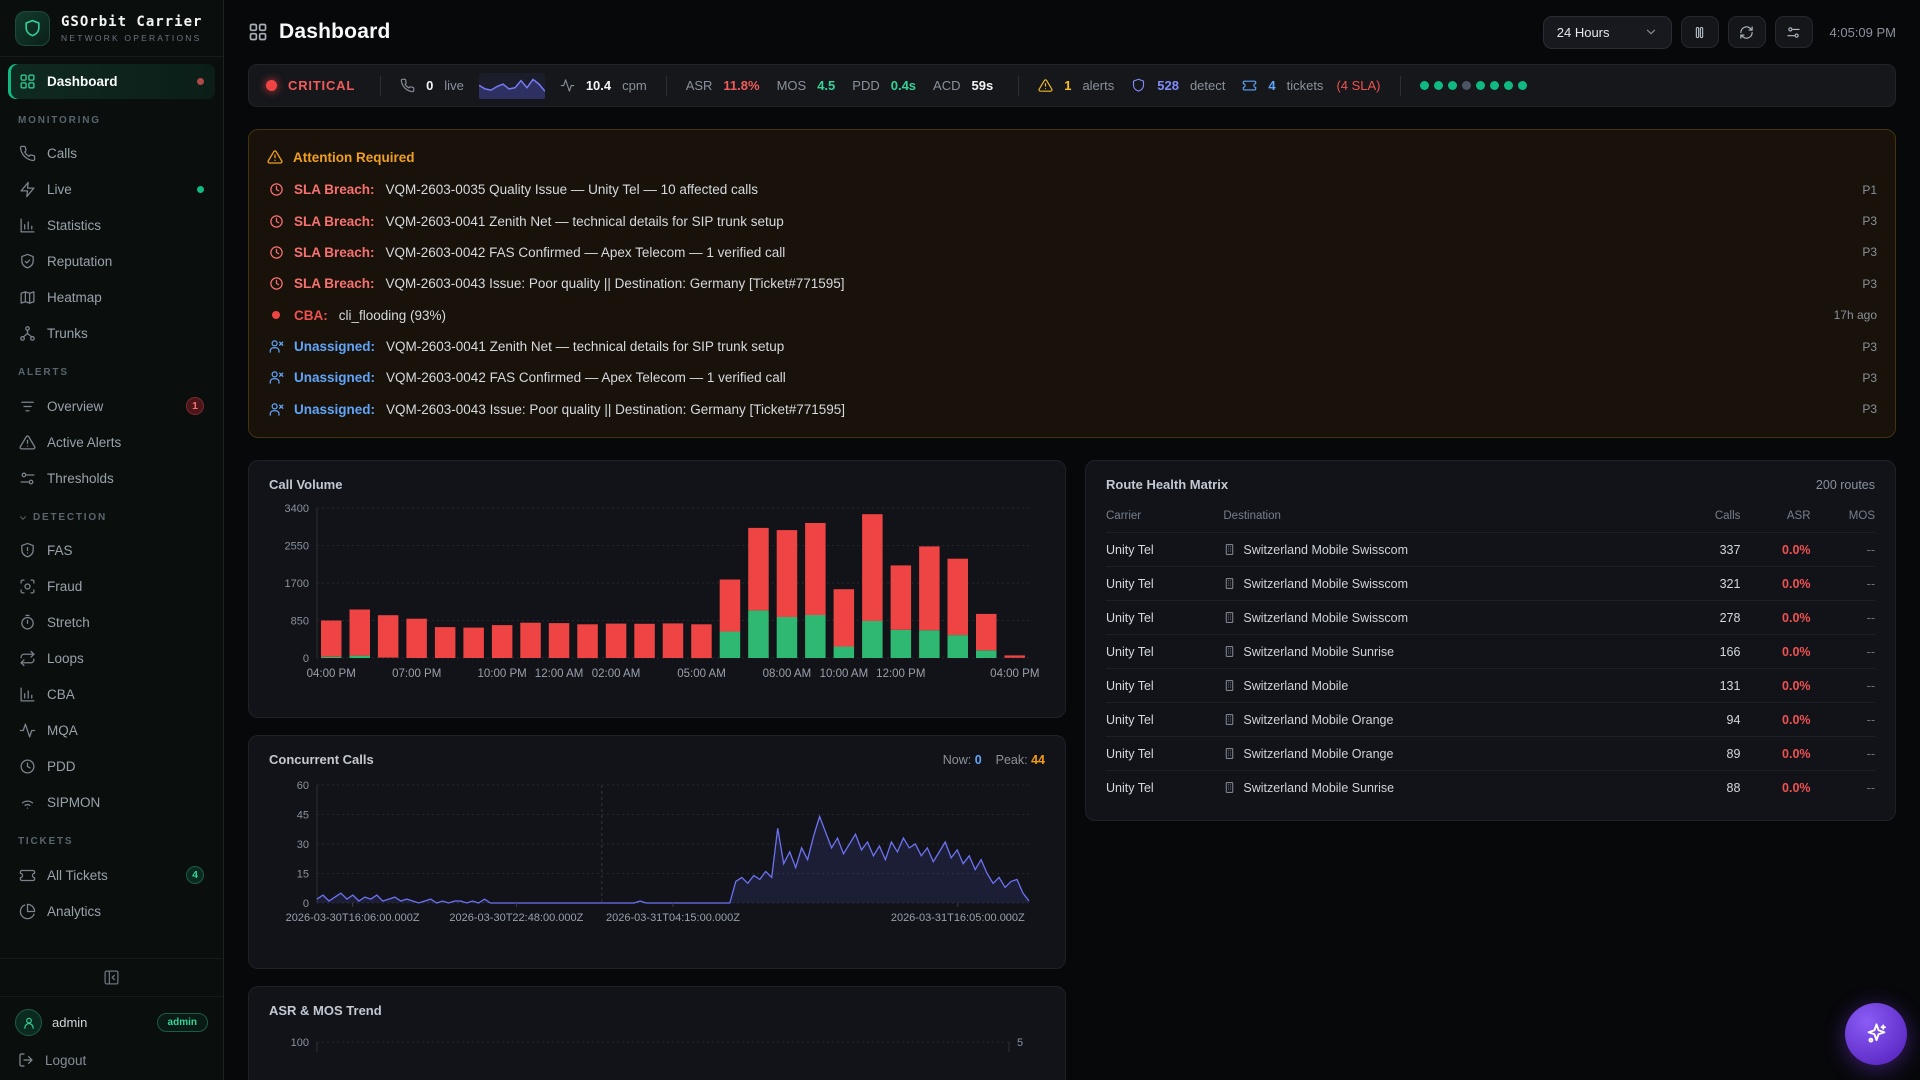 The width and height of the screenshot is (1920, 1080). What do you see at coordinates (1869, 189) in the screenshot?
I see `attention-row-priority: P1` at bounding box center [1869, 189].